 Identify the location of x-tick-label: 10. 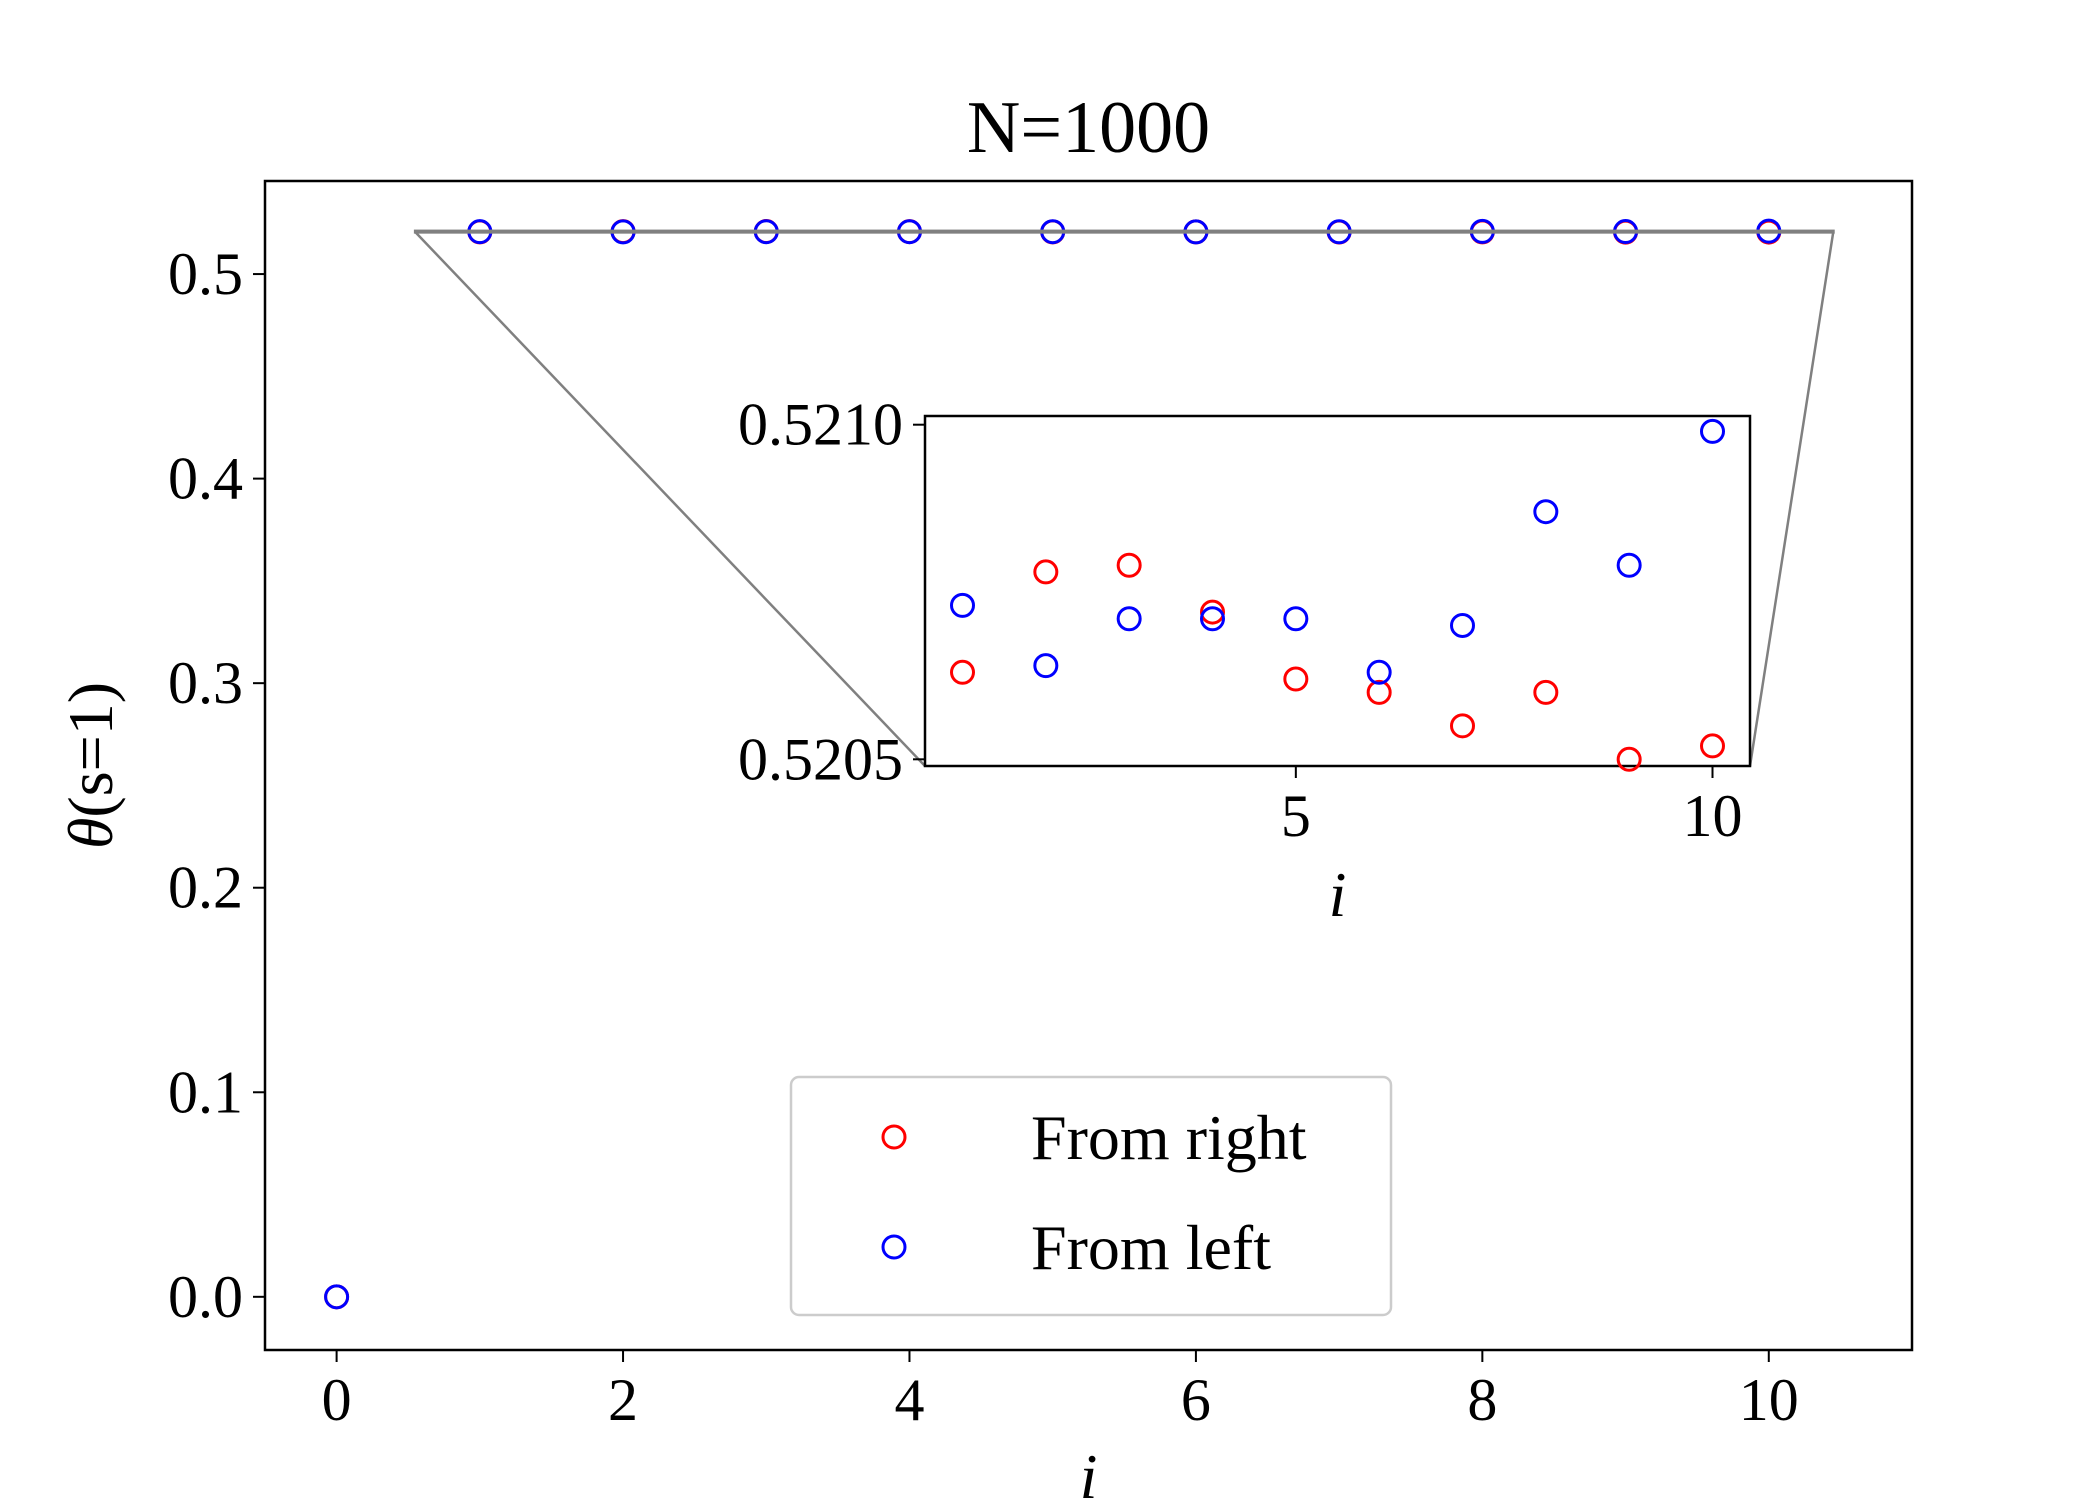
(1769, 1400).